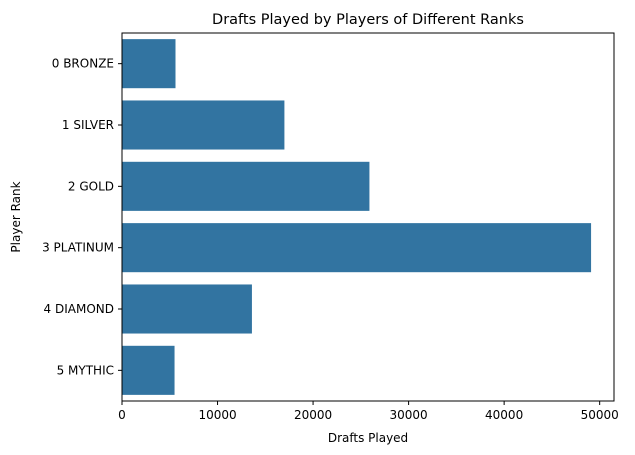 This screenshot has height=455, width=635. Describe the element at coordinates (83, 64) in the screenshot. I see `y-tick-label-0: 0 BRONZE` at that location.